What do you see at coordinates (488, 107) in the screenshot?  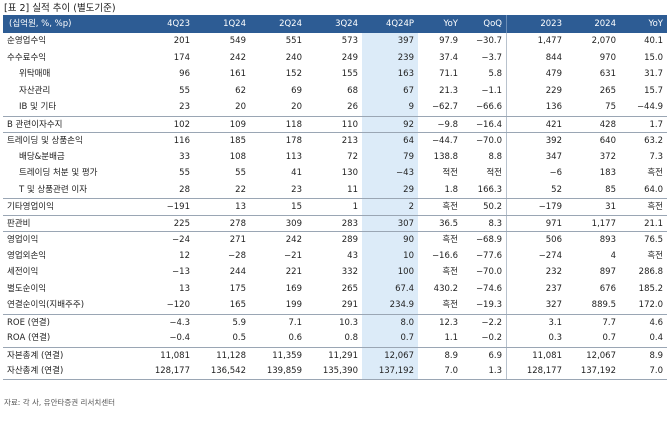 I see `table-cell: −66.6` at bounding box center [488, 107].